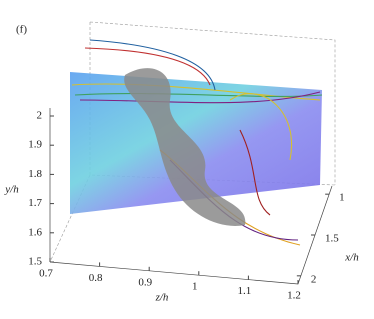 The height and width of the screenshot is (319, 374). Describe the element at coordinates (342, 198) in the screenshot. I see `x-tick-label: 1` at that location.